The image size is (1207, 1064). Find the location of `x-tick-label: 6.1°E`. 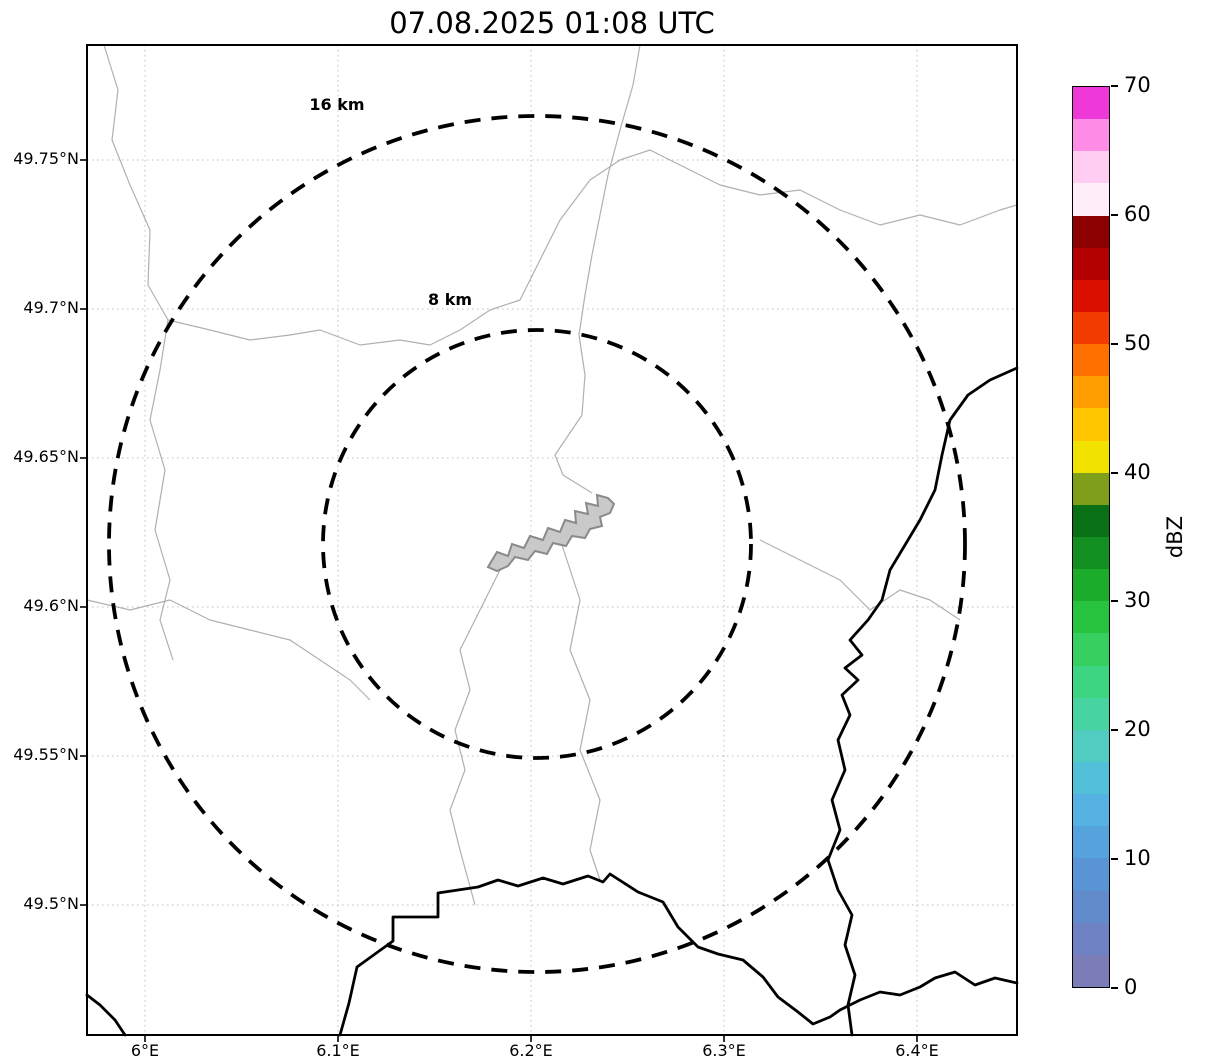

x-tick-label: 6.1°E is located at coordinates (338, 1050).